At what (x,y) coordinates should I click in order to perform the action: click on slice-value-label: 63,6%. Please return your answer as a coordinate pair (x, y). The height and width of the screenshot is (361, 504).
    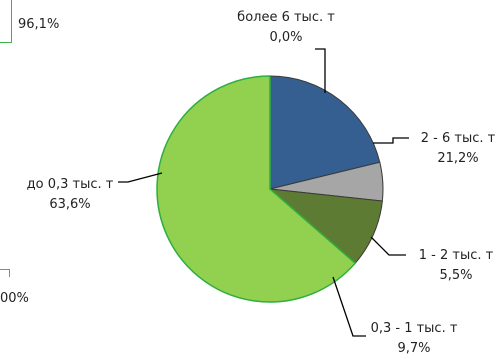
    Looking at the image, I should click on (69, 204).